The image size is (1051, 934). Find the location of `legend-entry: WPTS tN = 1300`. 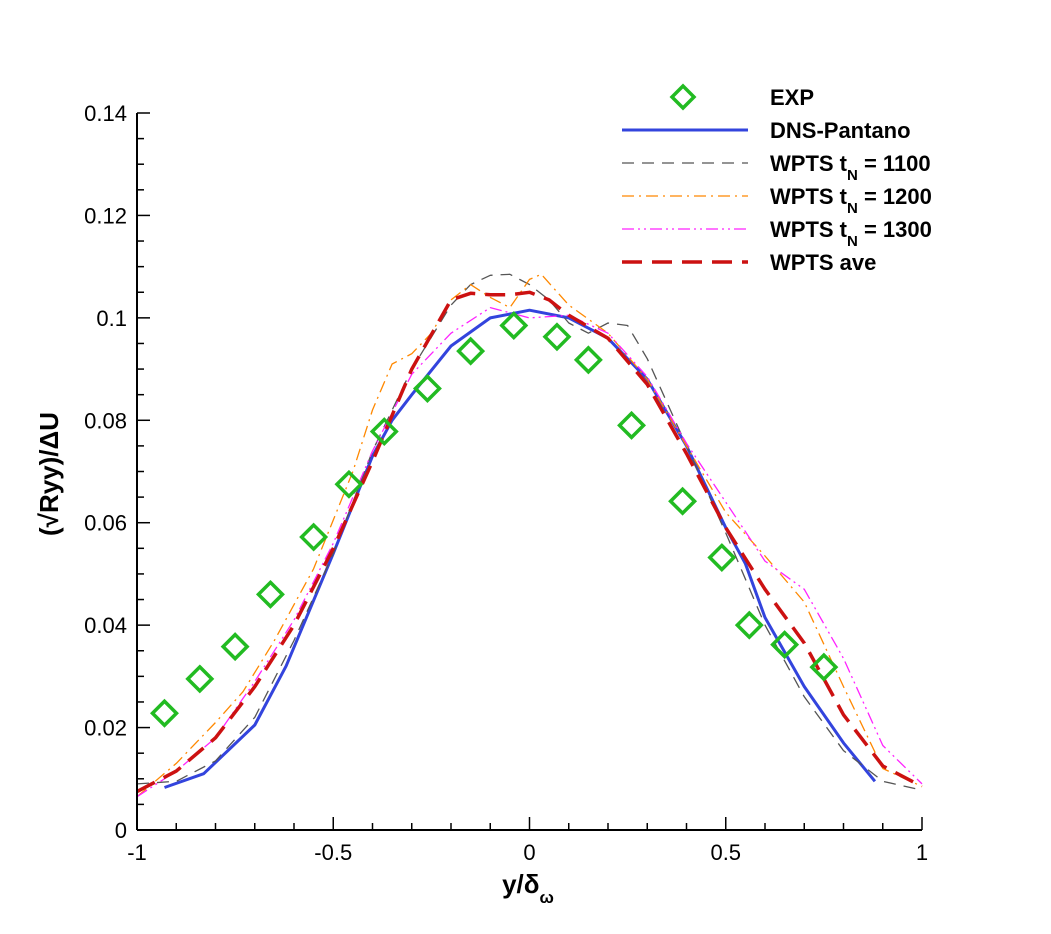

legend-entry: WPTS tN = 1300 is located at coordinates (777, 233).